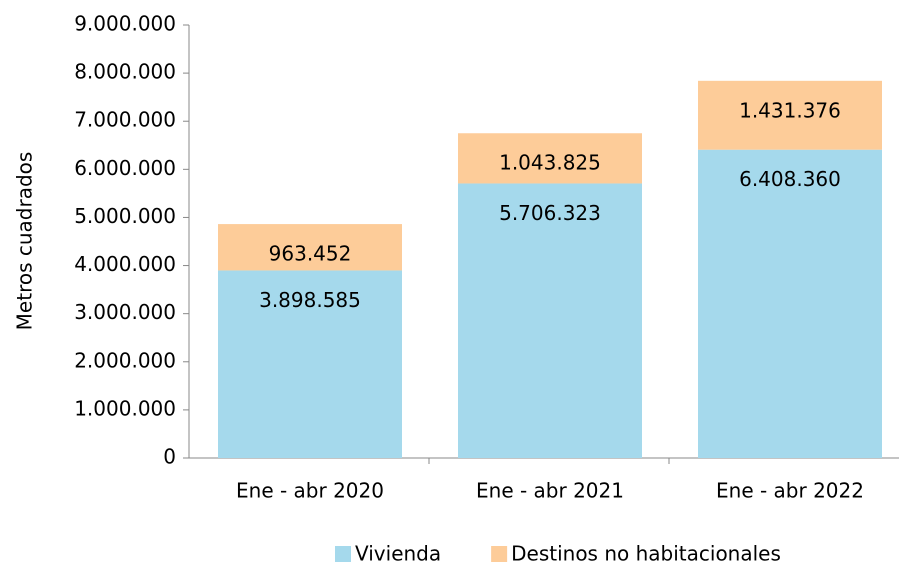 The image size is (899, 573). I want to click on y-tick-label: 9.000.000, so click(125, 24).